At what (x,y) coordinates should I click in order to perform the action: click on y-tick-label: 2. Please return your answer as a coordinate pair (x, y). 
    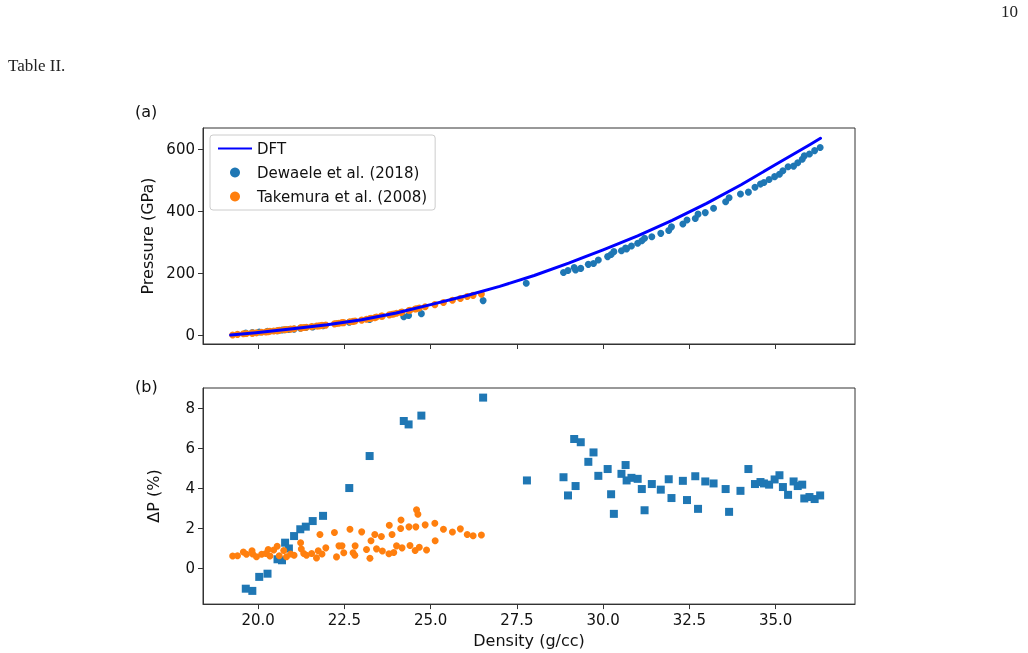
    Looking at the image, I should click on (190, 528).